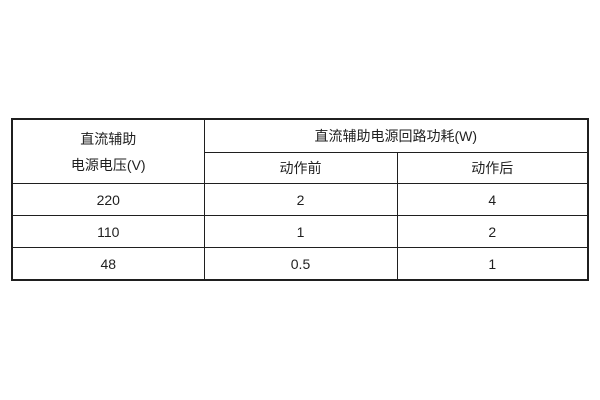 The image size is (600, 400). I want to click on table-row: 48 0.5 1, so click(300, 264).